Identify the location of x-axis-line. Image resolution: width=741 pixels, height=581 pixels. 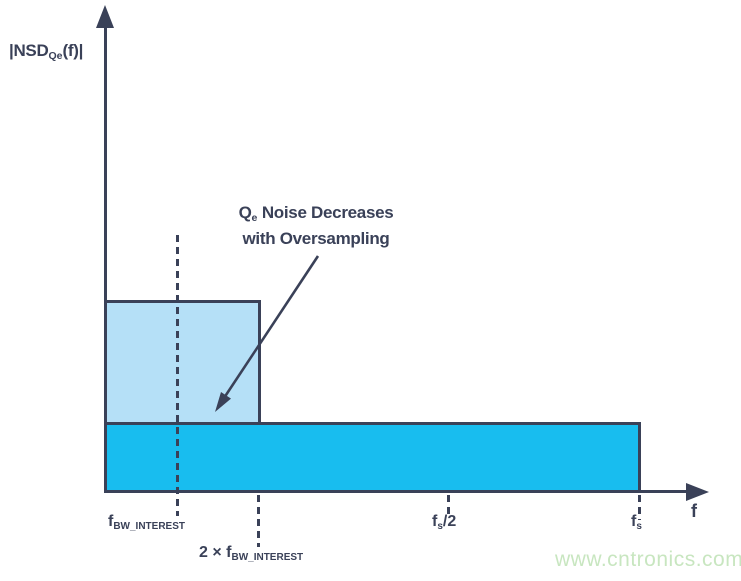
(396, 491).